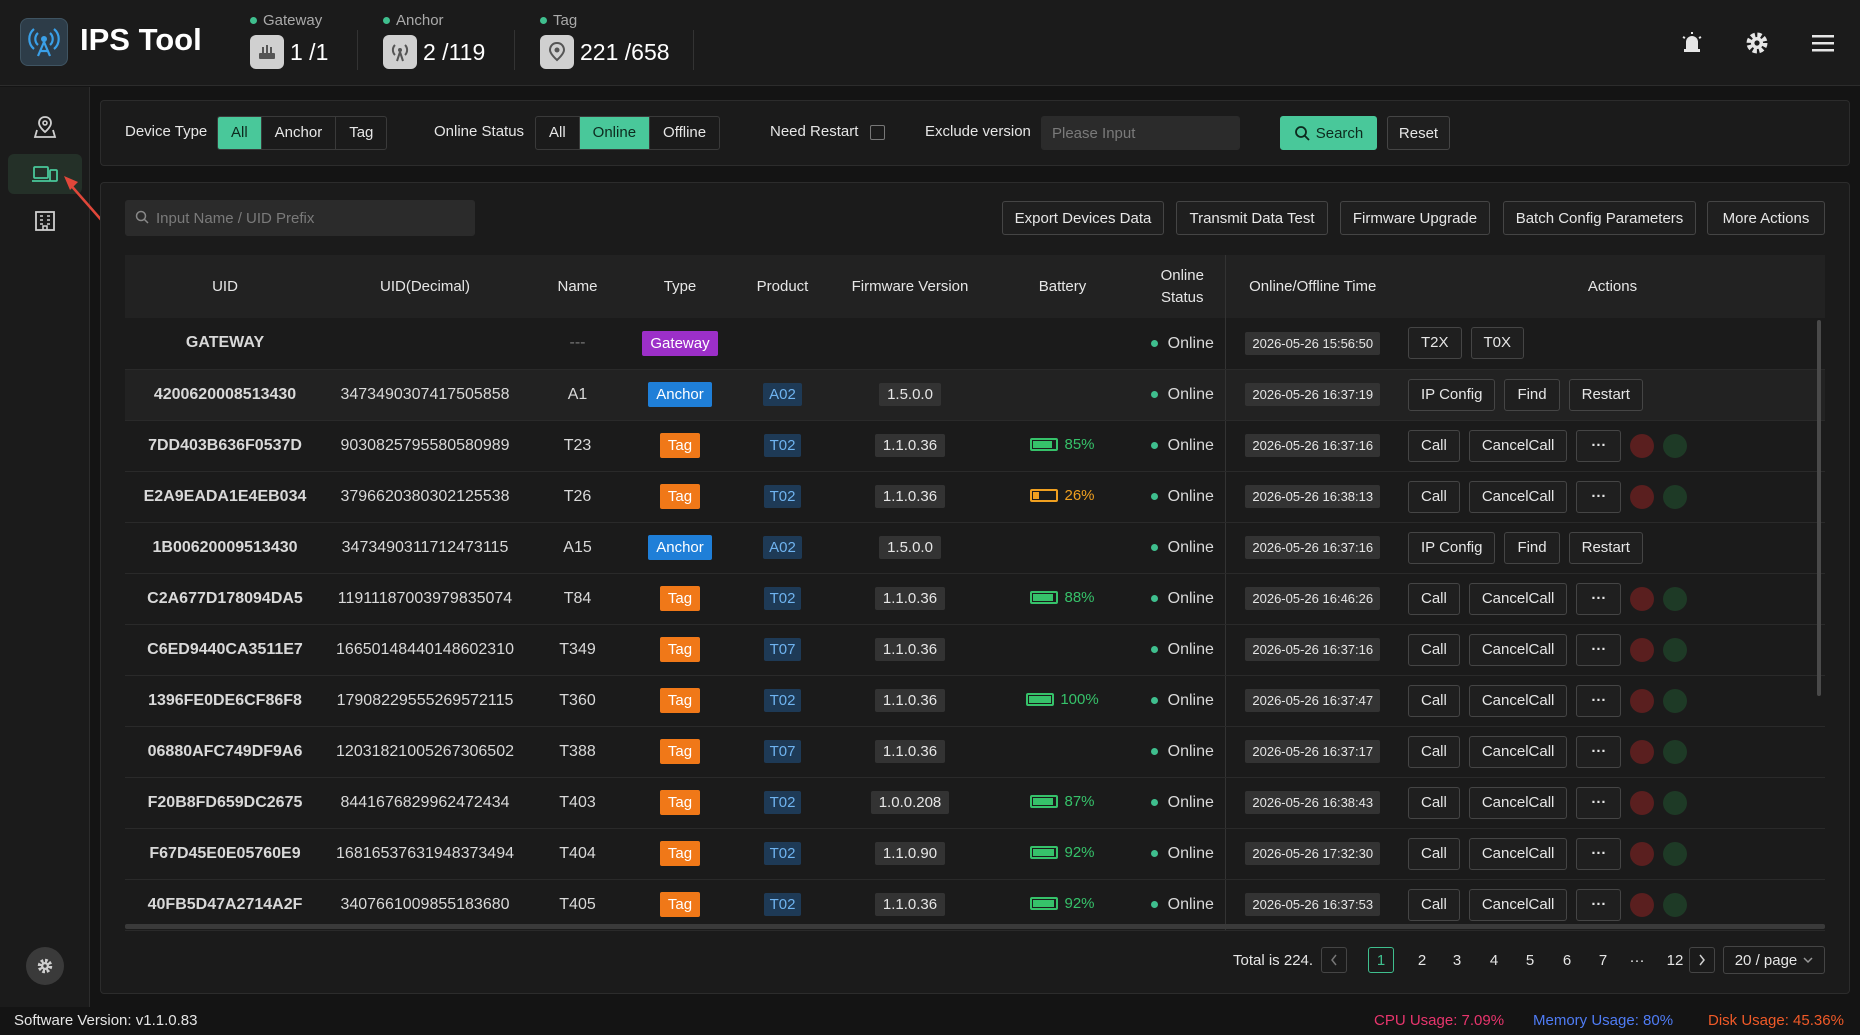 The width and height of the screenshot is (1860, 1035). I want to click on firmware-upgrade-button: Firmware Upgrade, so click(1415, 218).